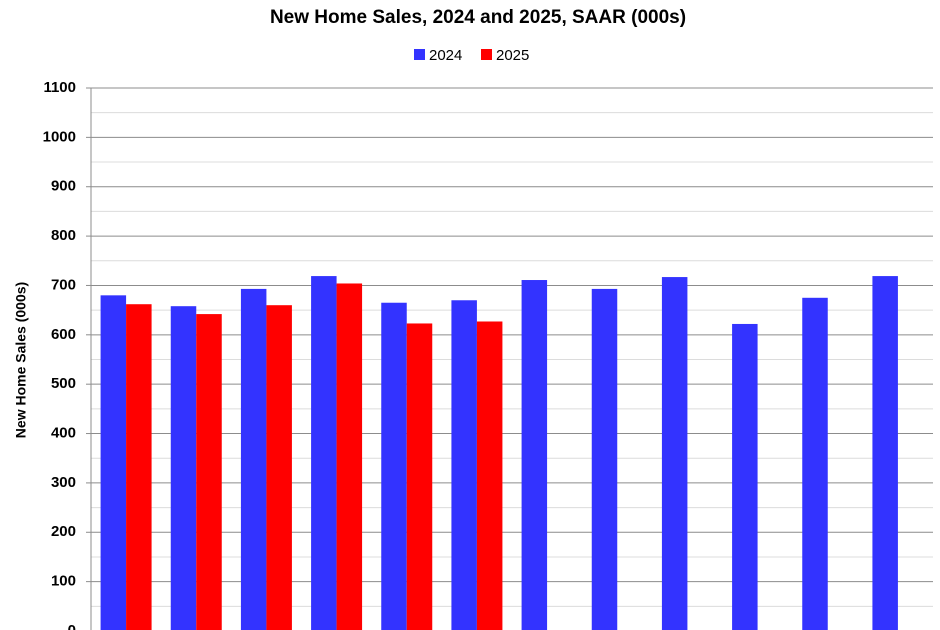  I want to click on y-tick-label: 500, so click(63, 383).